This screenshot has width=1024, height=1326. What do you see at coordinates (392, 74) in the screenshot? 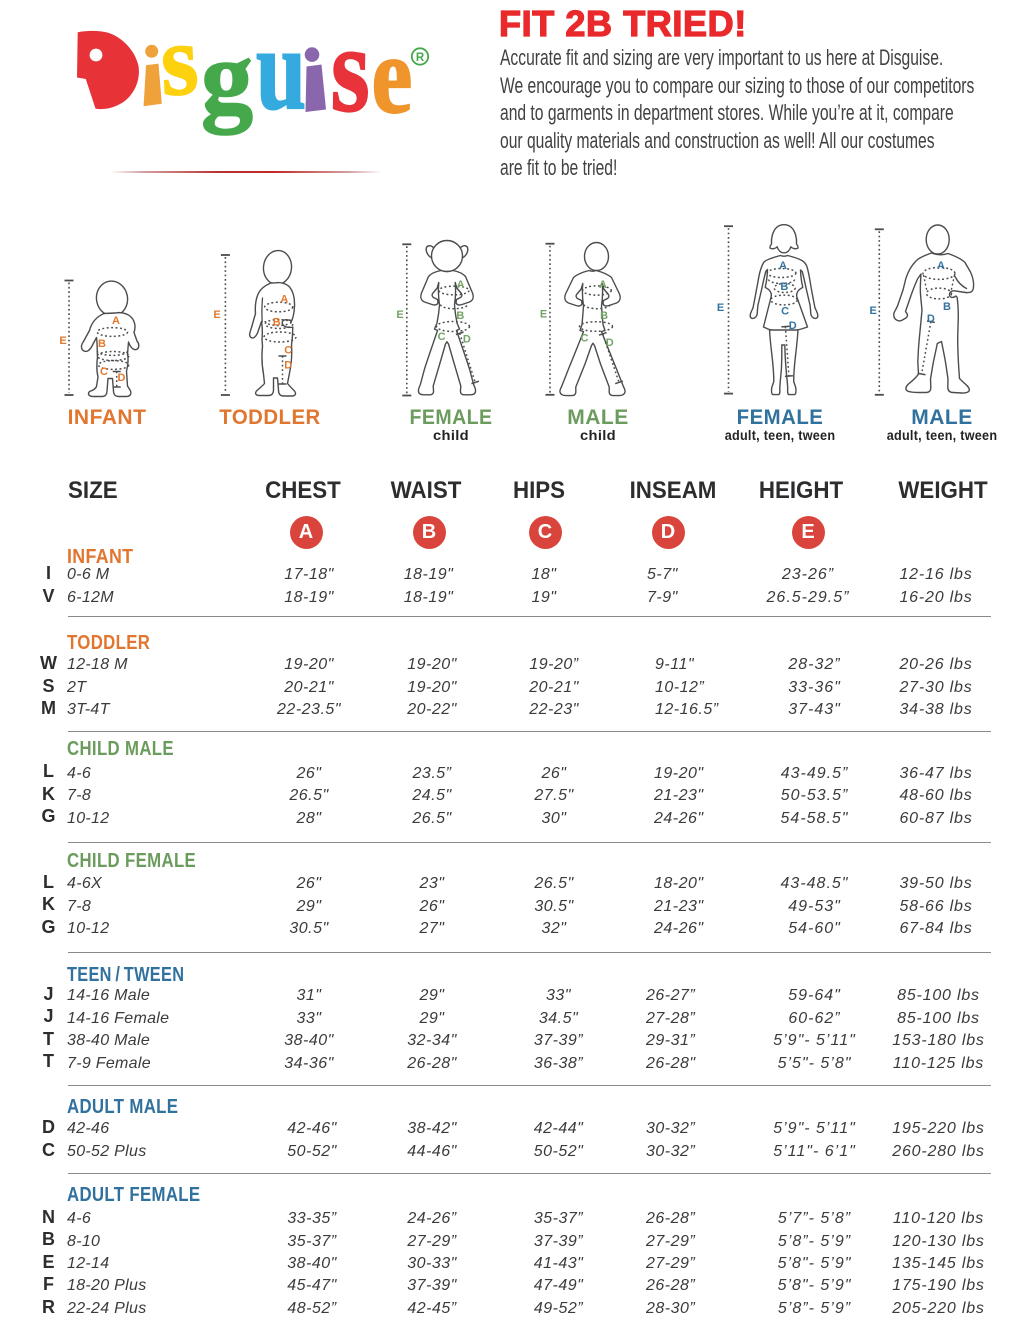
I see `svg-text: e` at bounding box center [392, 74].